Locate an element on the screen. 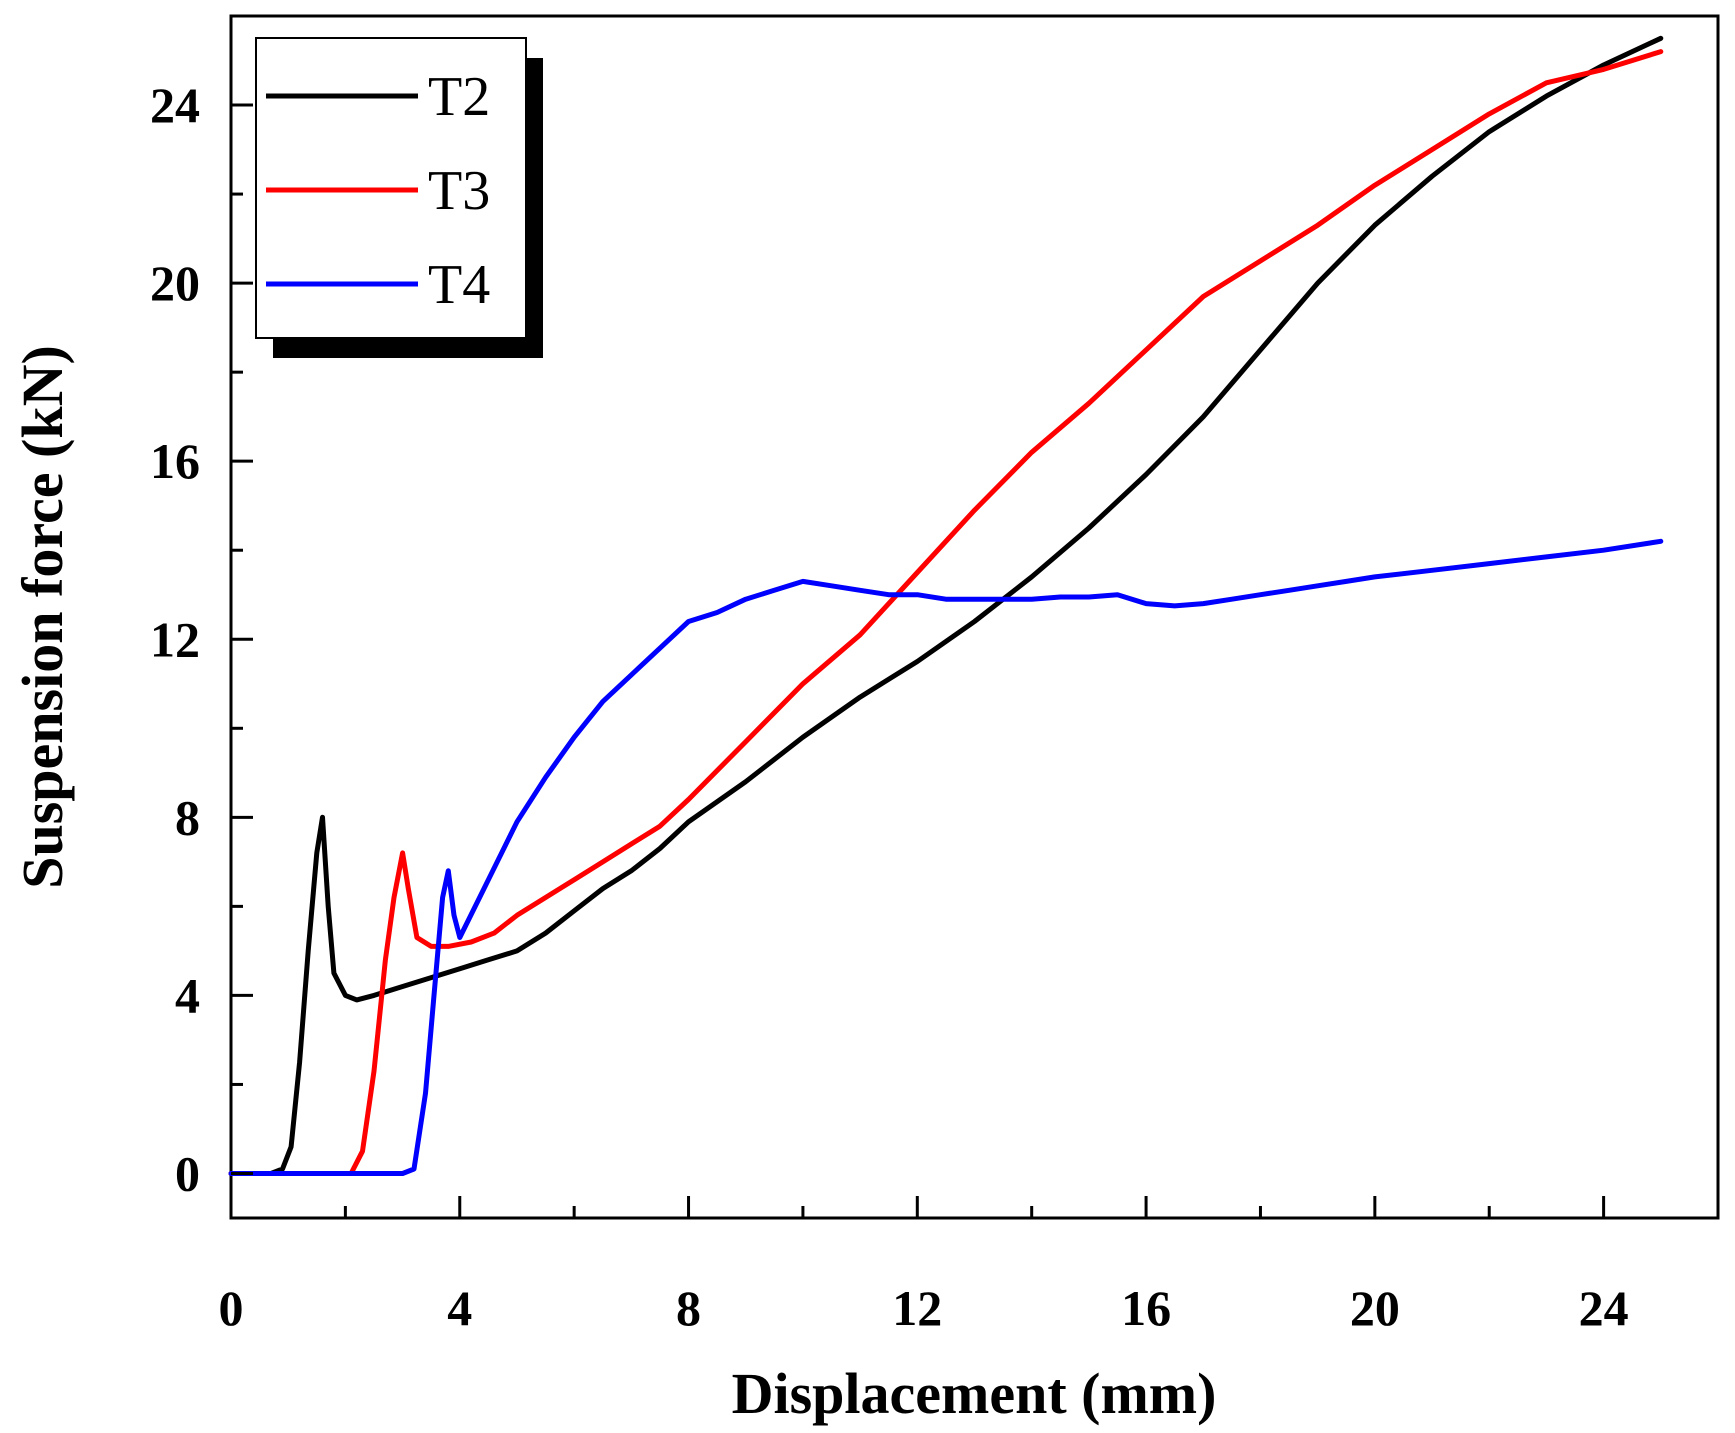 The width and height of the screenshot is (1735, 1433). y-tick-label: 12 is located at coordinates (175, 639).